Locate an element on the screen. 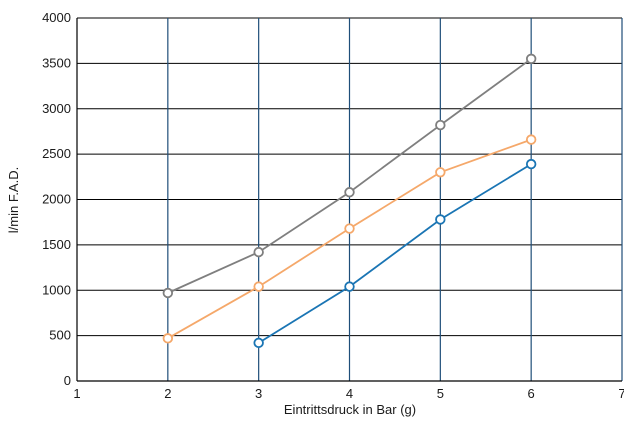 This screenshot has width=624, height=422. y-tick-label: 1500 is located at coordinates (56, 244).